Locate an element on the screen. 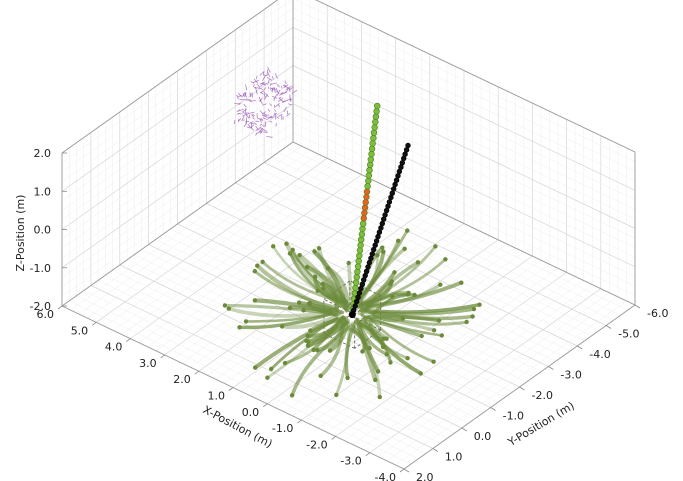 This screenshot has width=683, height=481. black-trajectory is located at coordinates (379, 230).